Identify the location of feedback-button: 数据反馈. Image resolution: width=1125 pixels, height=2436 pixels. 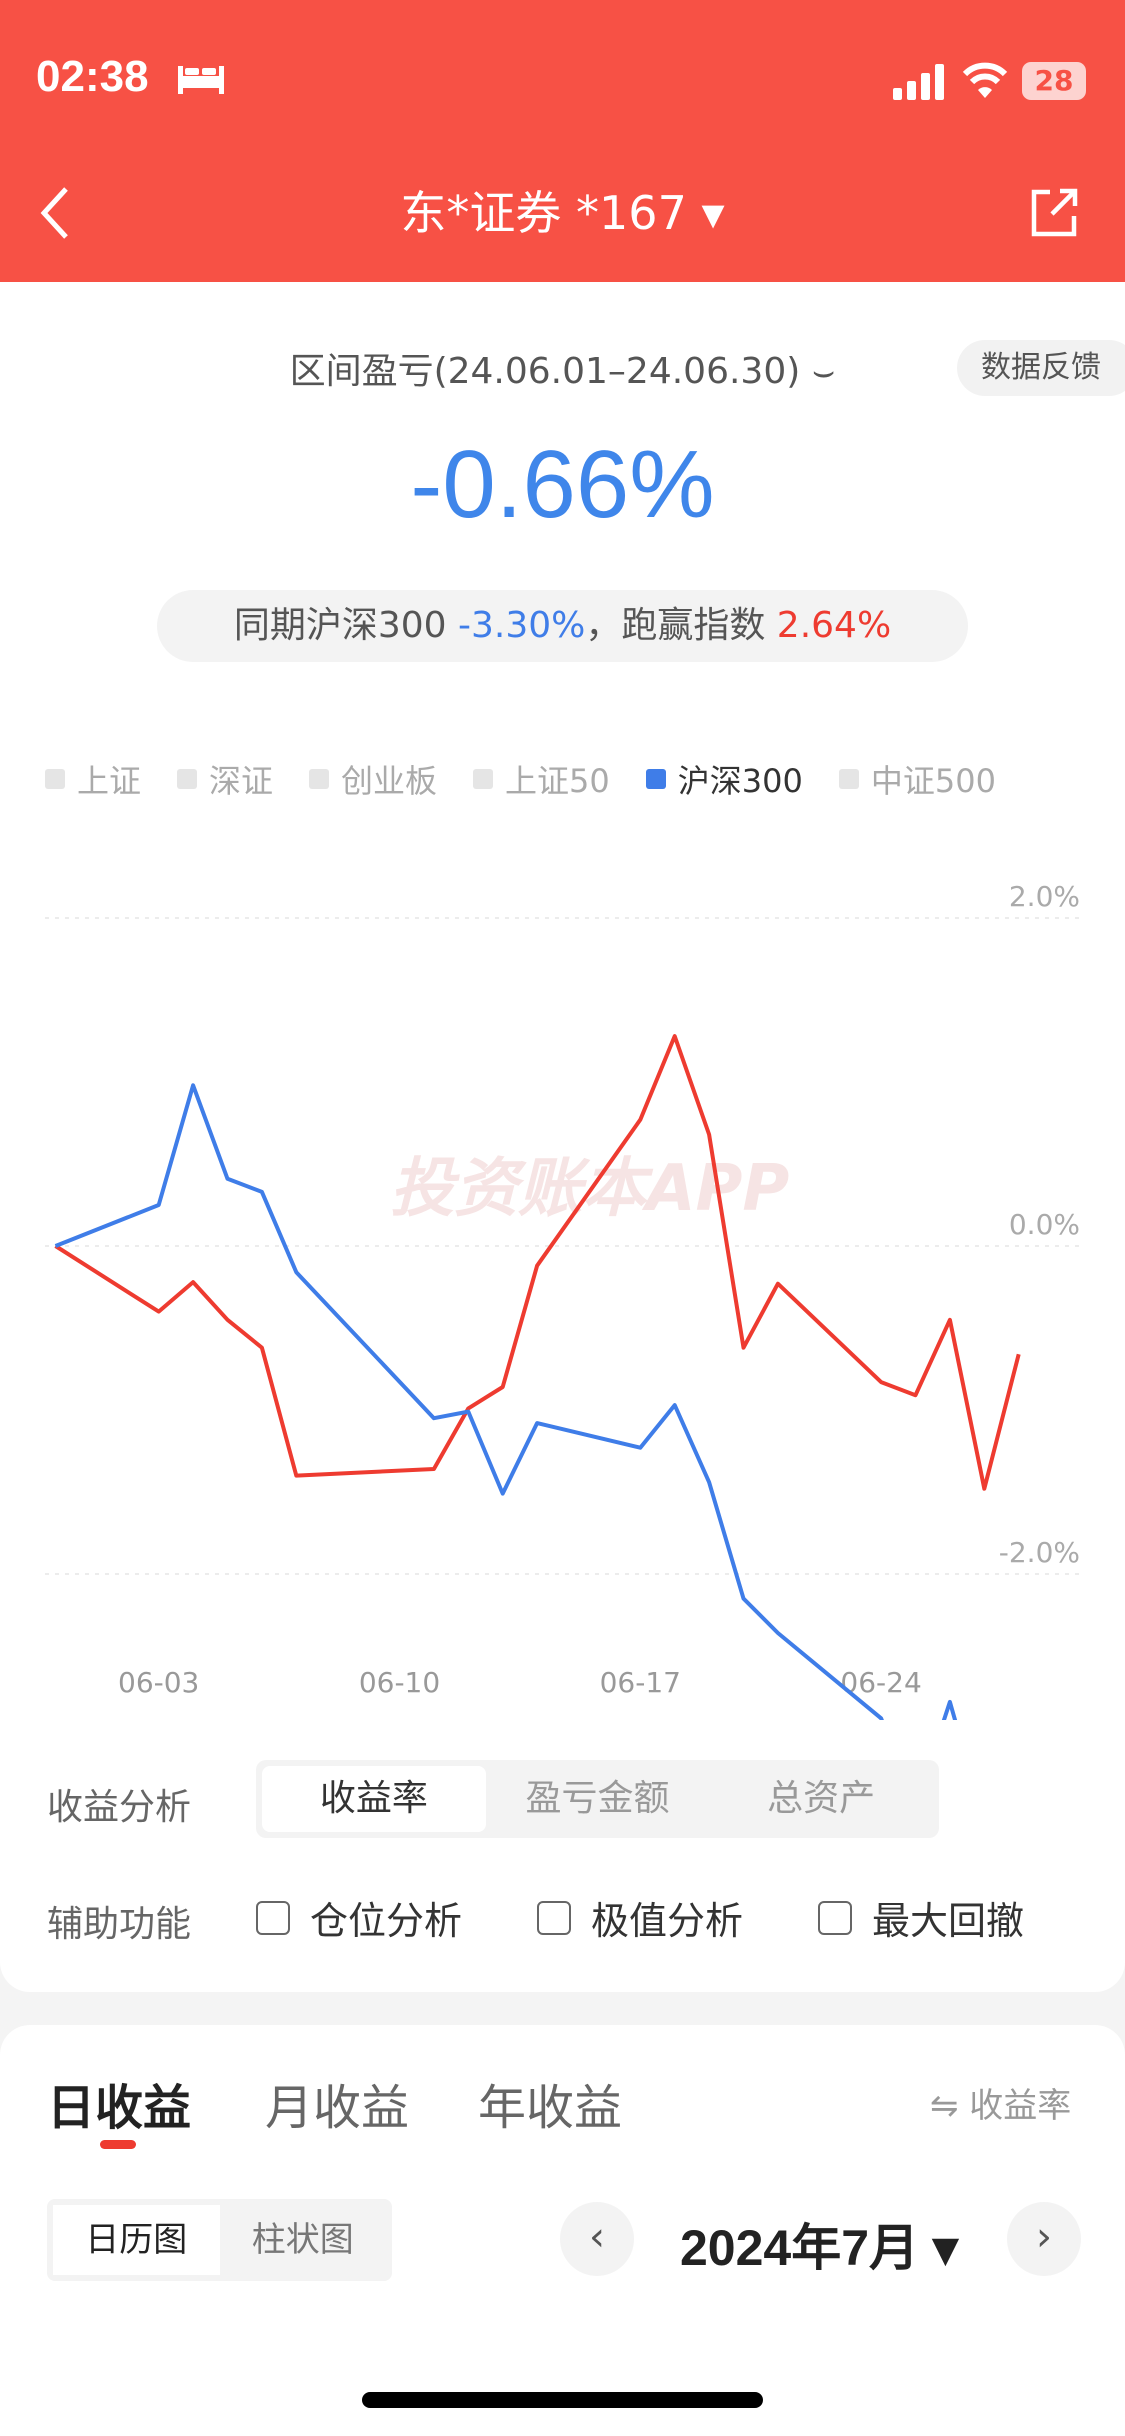
(1041, 368).